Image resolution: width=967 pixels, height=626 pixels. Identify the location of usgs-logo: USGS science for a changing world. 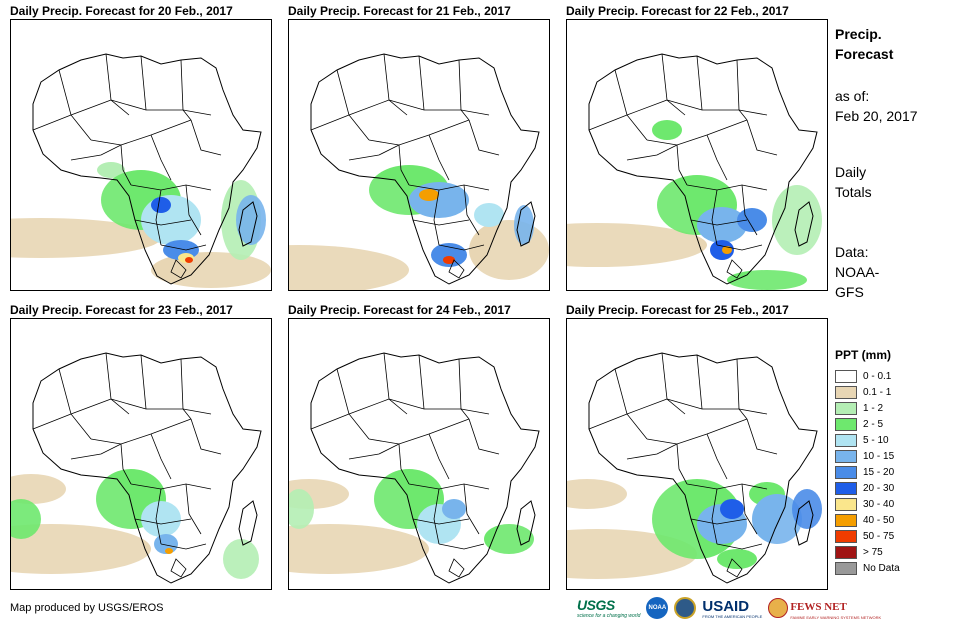
(608, 608).